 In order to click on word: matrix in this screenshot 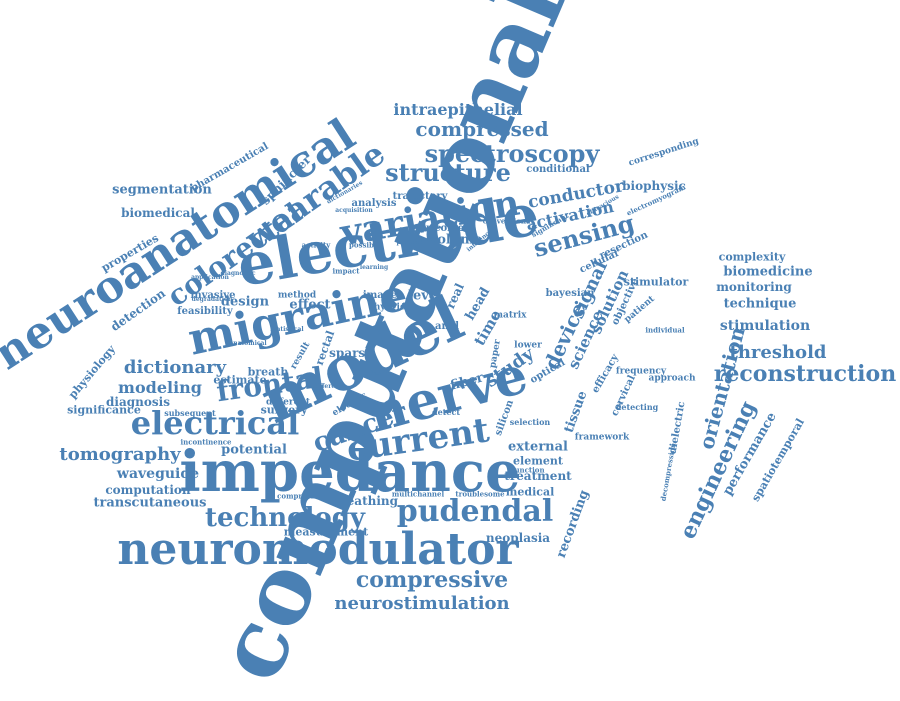, I will do `click(510, 315)`.